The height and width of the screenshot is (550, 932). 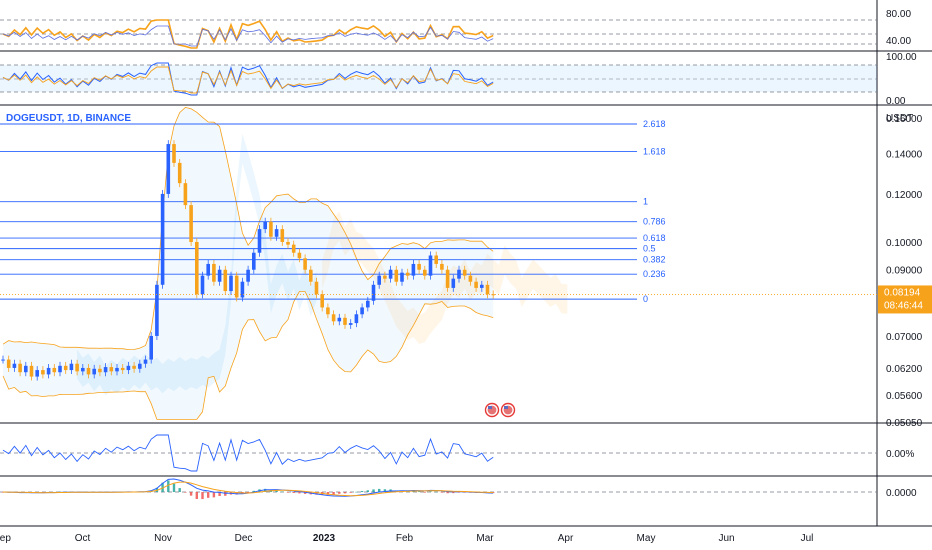 What do you see at coordinates (904, 423) in the screenshot?
I see `price-tick-label: 0.05050` at bounding box center [904, 423].